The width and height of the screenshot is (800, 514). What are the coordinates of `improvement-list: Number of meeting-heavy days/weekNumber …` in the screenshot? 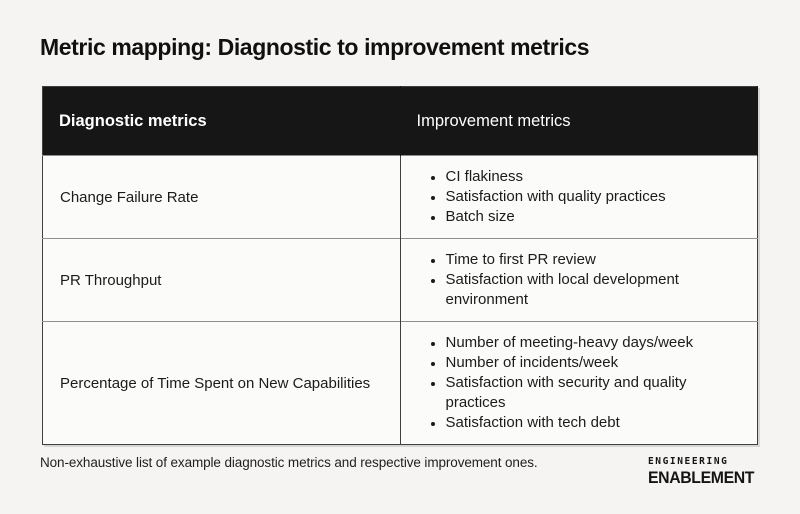 It's located at (574, 383).